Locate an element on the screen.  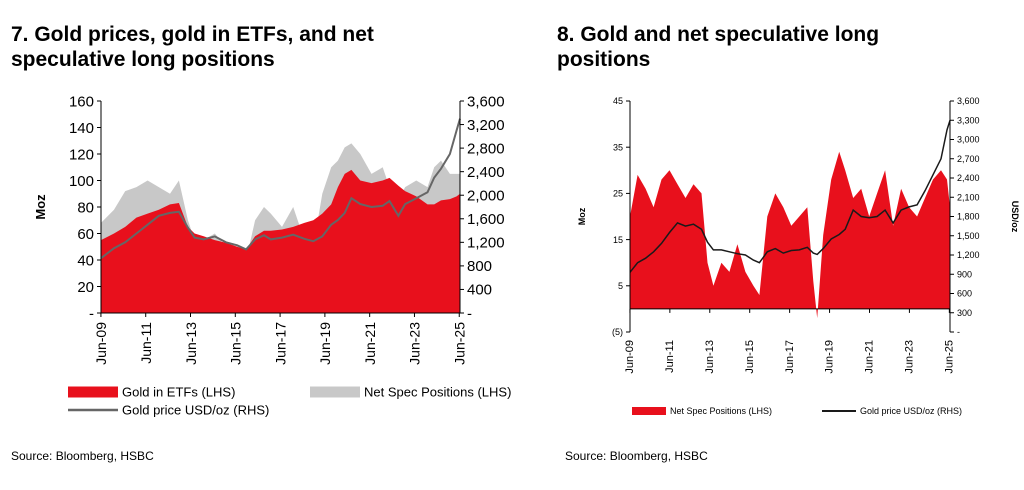
chart7-xtick-label: Jun-21 is located at coordinates (370, 343).